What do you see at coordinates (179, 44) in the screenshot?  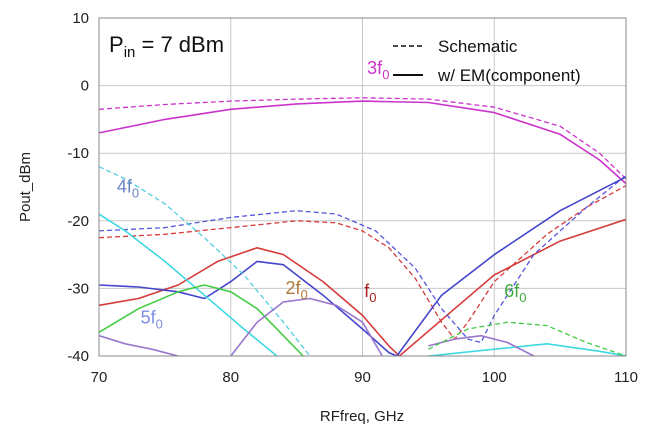 I see `condition-rest: = 7 dBm` at bounding box center [179, 44].